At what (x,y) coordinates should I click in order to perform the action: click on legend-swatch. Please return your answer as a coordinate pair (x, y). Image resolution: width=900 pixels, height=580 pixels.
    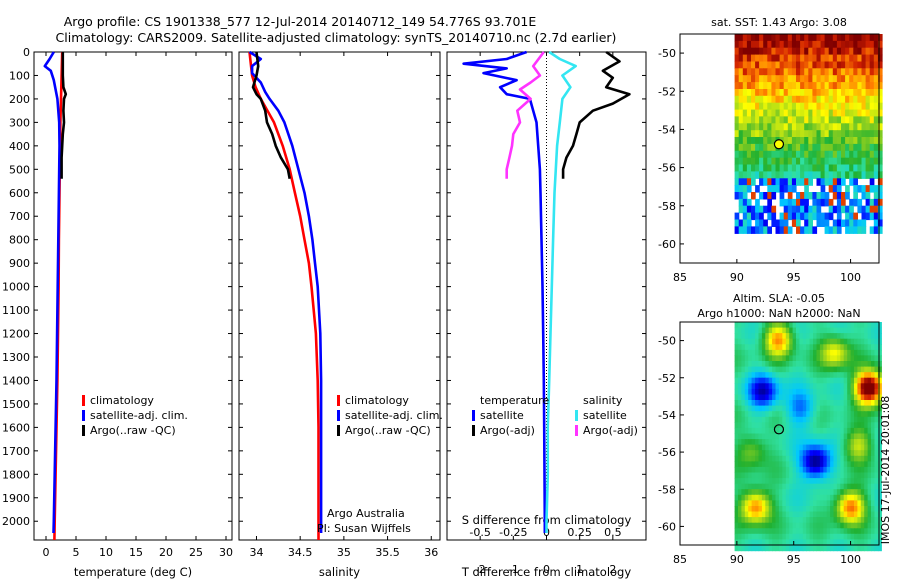
    Looking at the image, I should click on (83, 400).